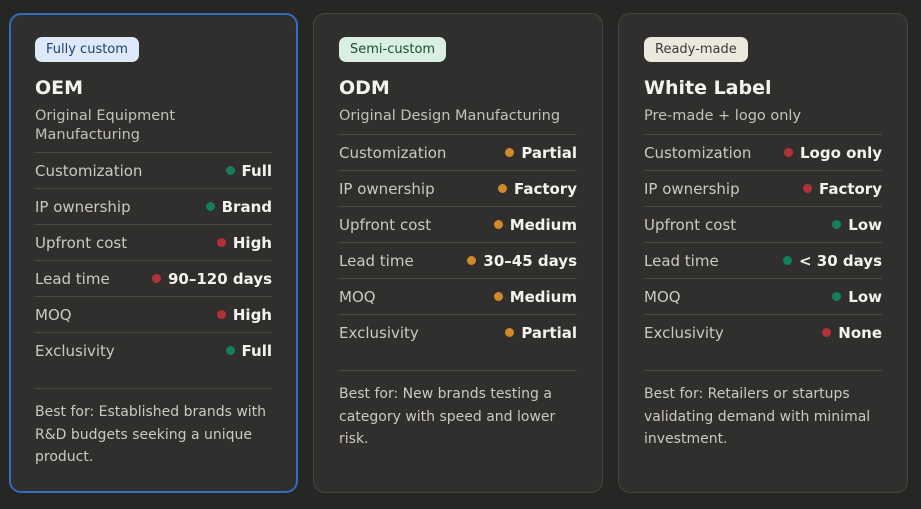  What do you see at coordinates (153, 350) in the screenshot?
I see `row-exclusivity: Exclusivity Full` at bounding box center [153, 350].